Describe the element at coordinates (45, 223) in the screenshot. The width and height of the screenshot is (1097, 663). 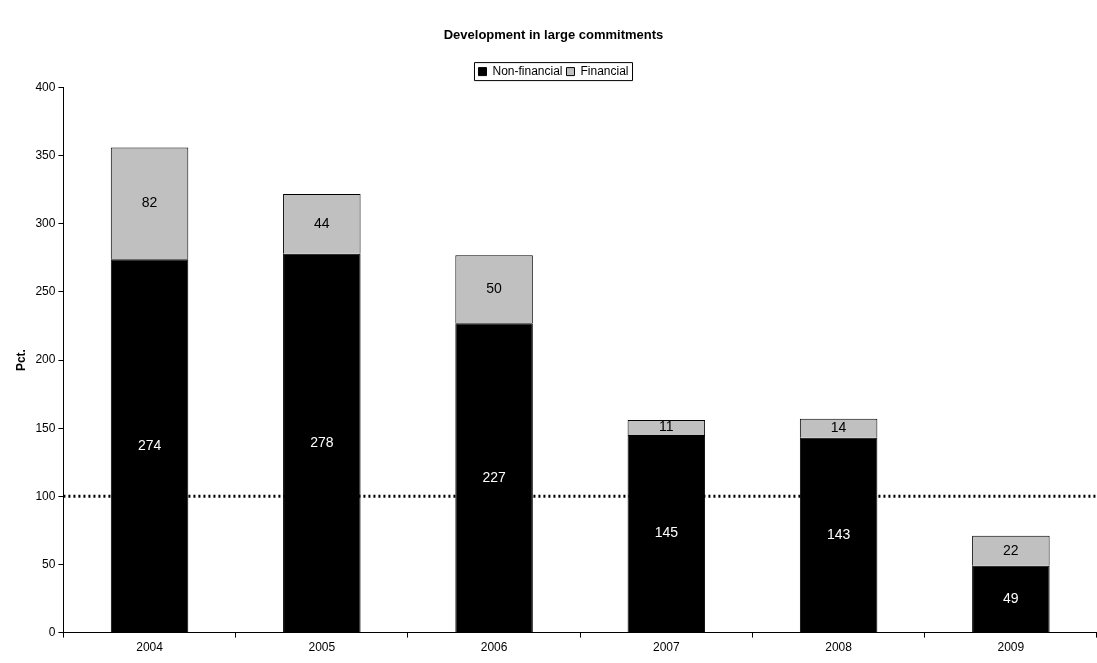
I see `y-tick-label: 300` at that location.